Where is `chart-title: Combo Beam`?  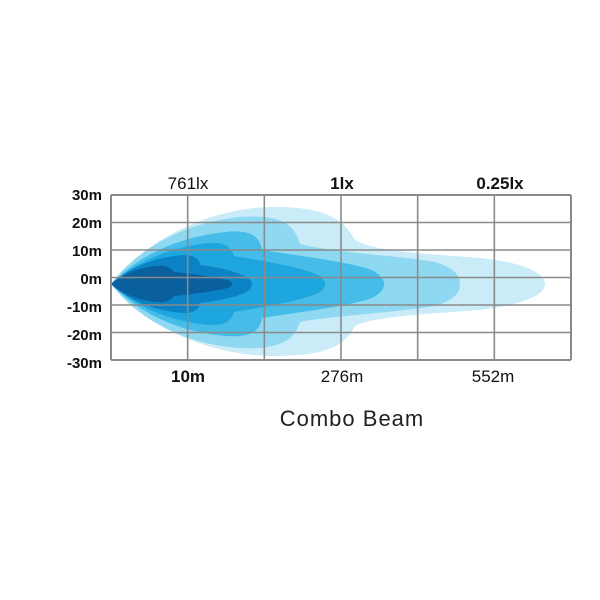
chart-title: Combo Beam is located at coordinates (352, 418).